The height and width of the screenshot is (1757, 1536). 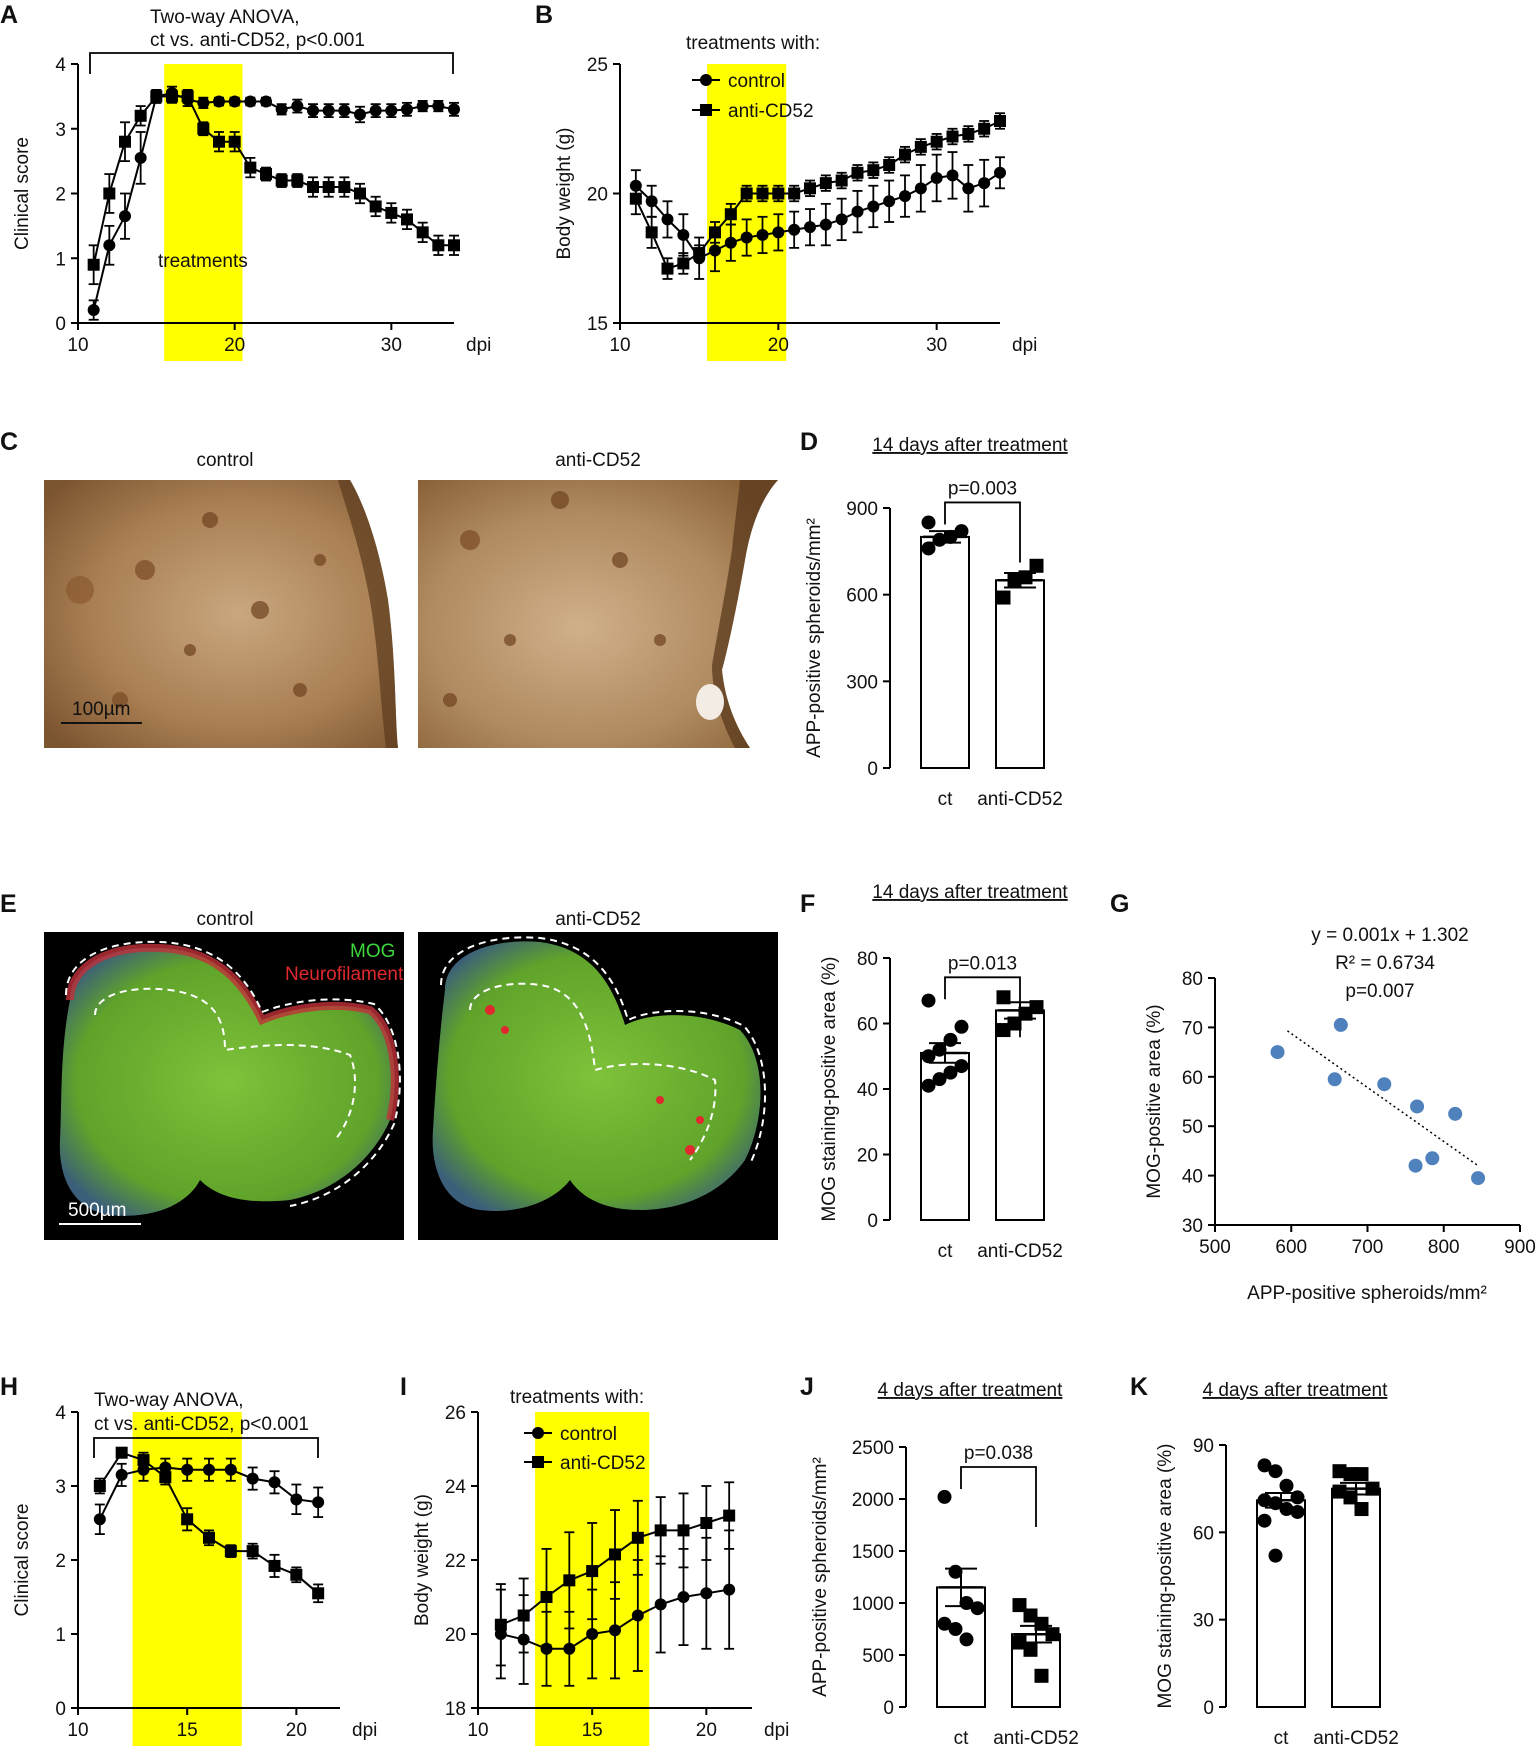 I want to click on panel-c-left-title: control, so click(x=224, y=460).